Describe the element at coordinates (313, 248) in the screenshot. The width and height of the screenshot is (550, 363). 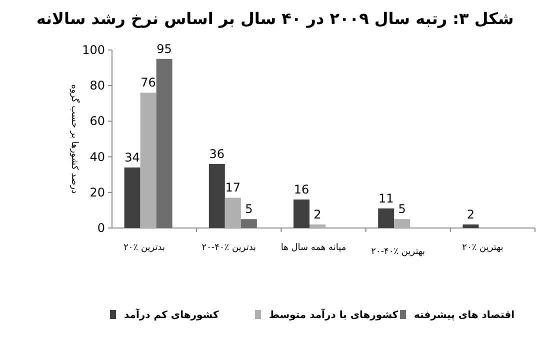
I see `x-tick-label: میانه همه سال ها` at that location.